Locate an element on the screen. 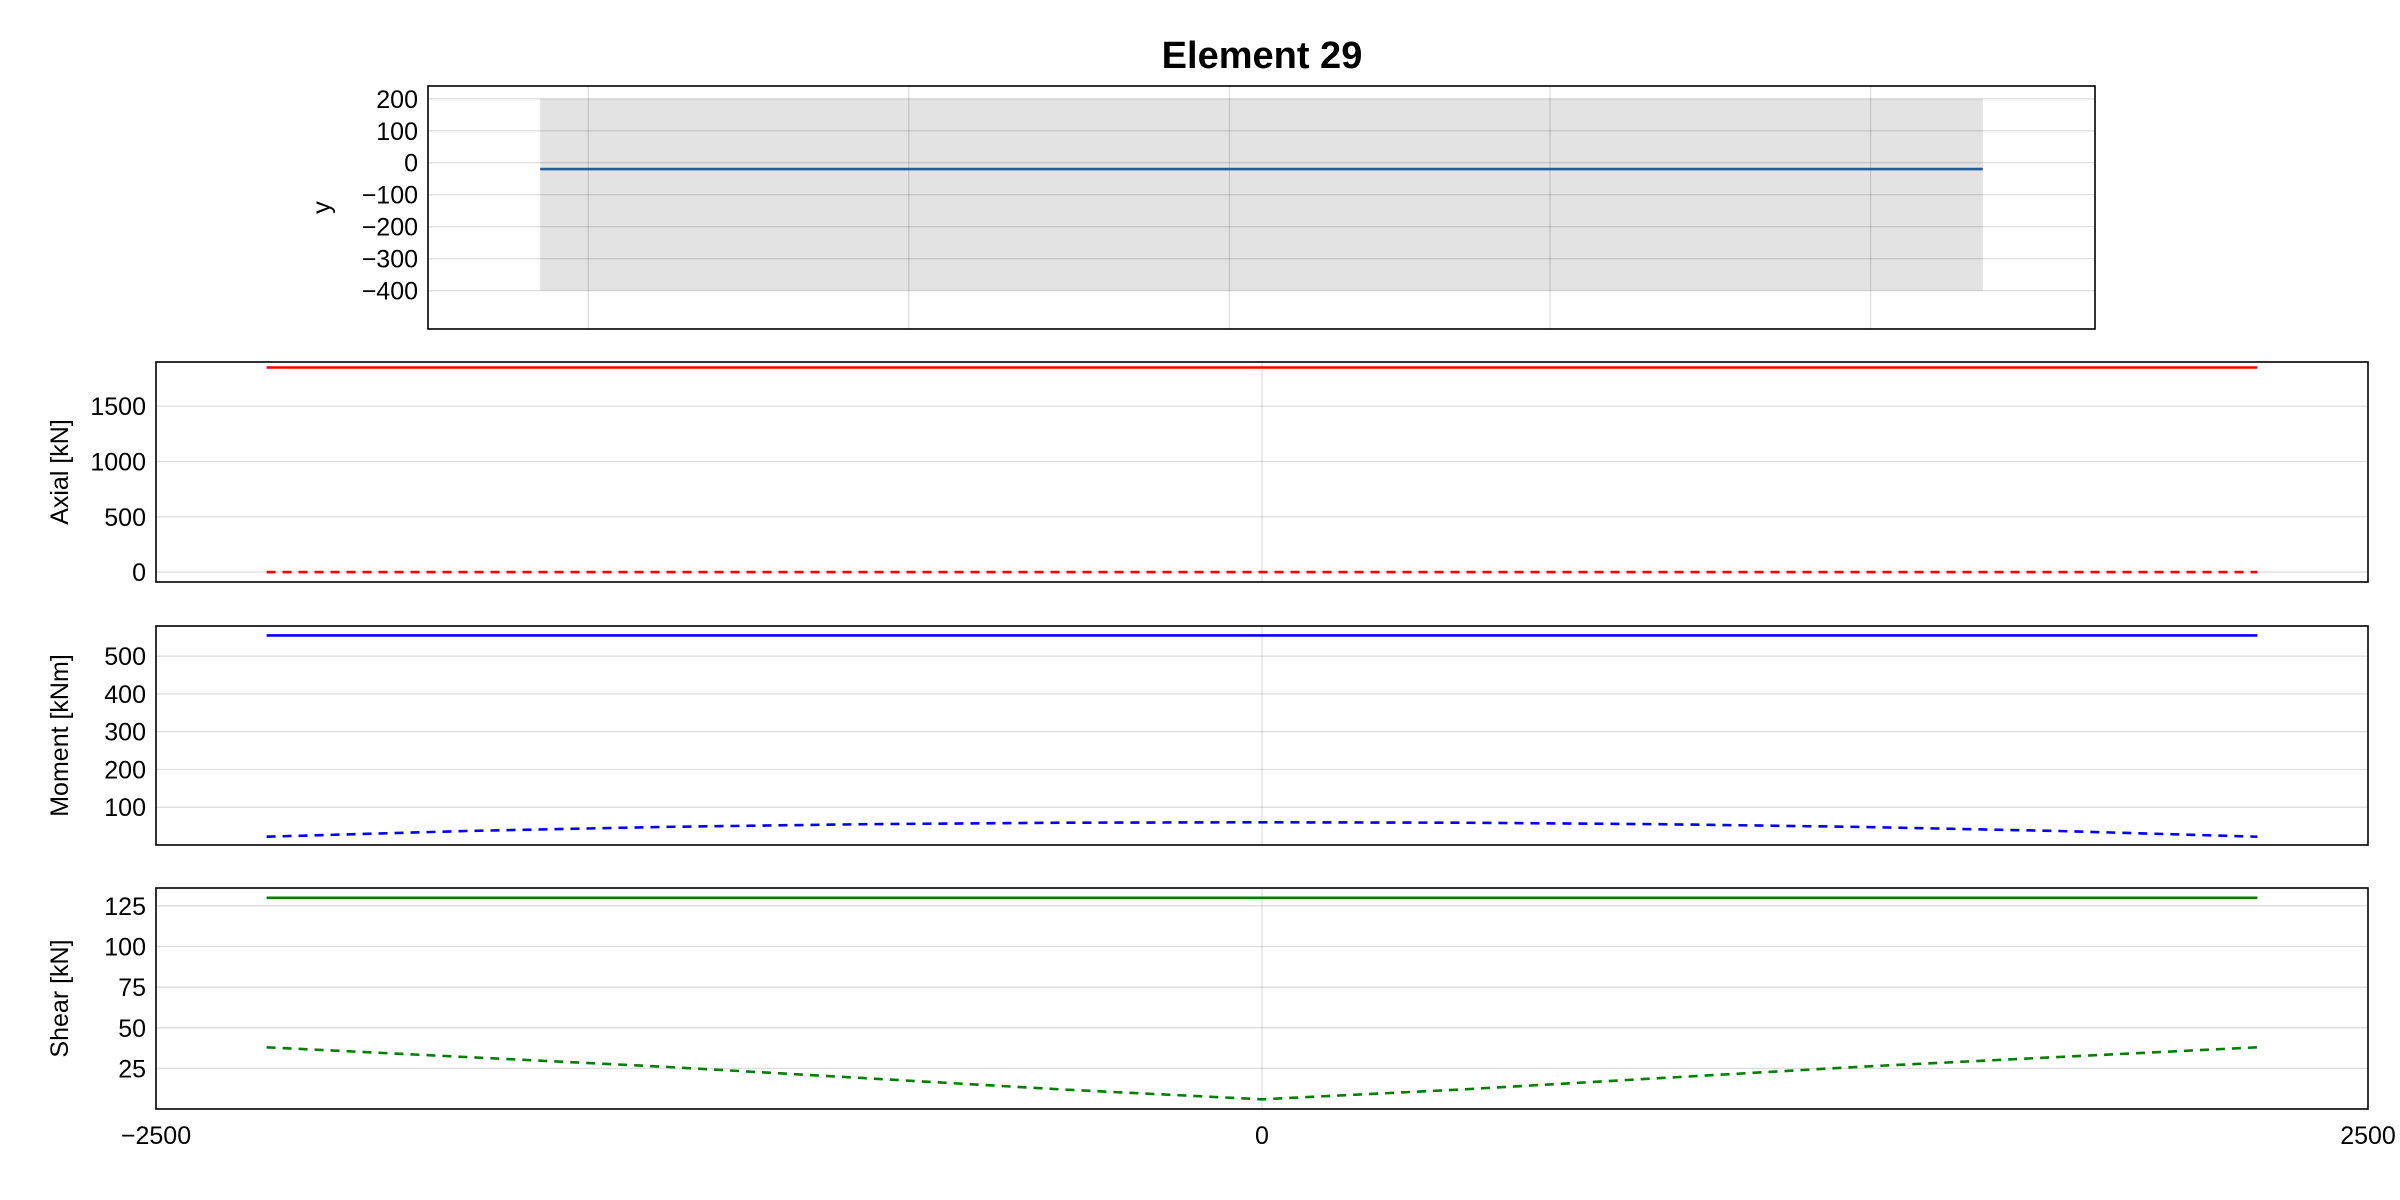  section-section-band is located at coordinates (1261, 194).